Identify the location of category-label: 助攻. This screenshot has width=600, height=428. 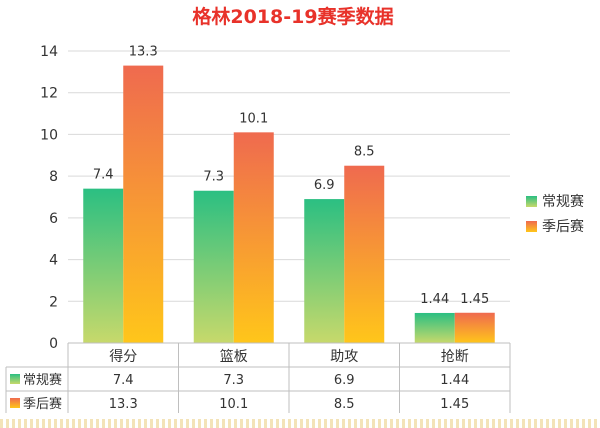
(344, 357).